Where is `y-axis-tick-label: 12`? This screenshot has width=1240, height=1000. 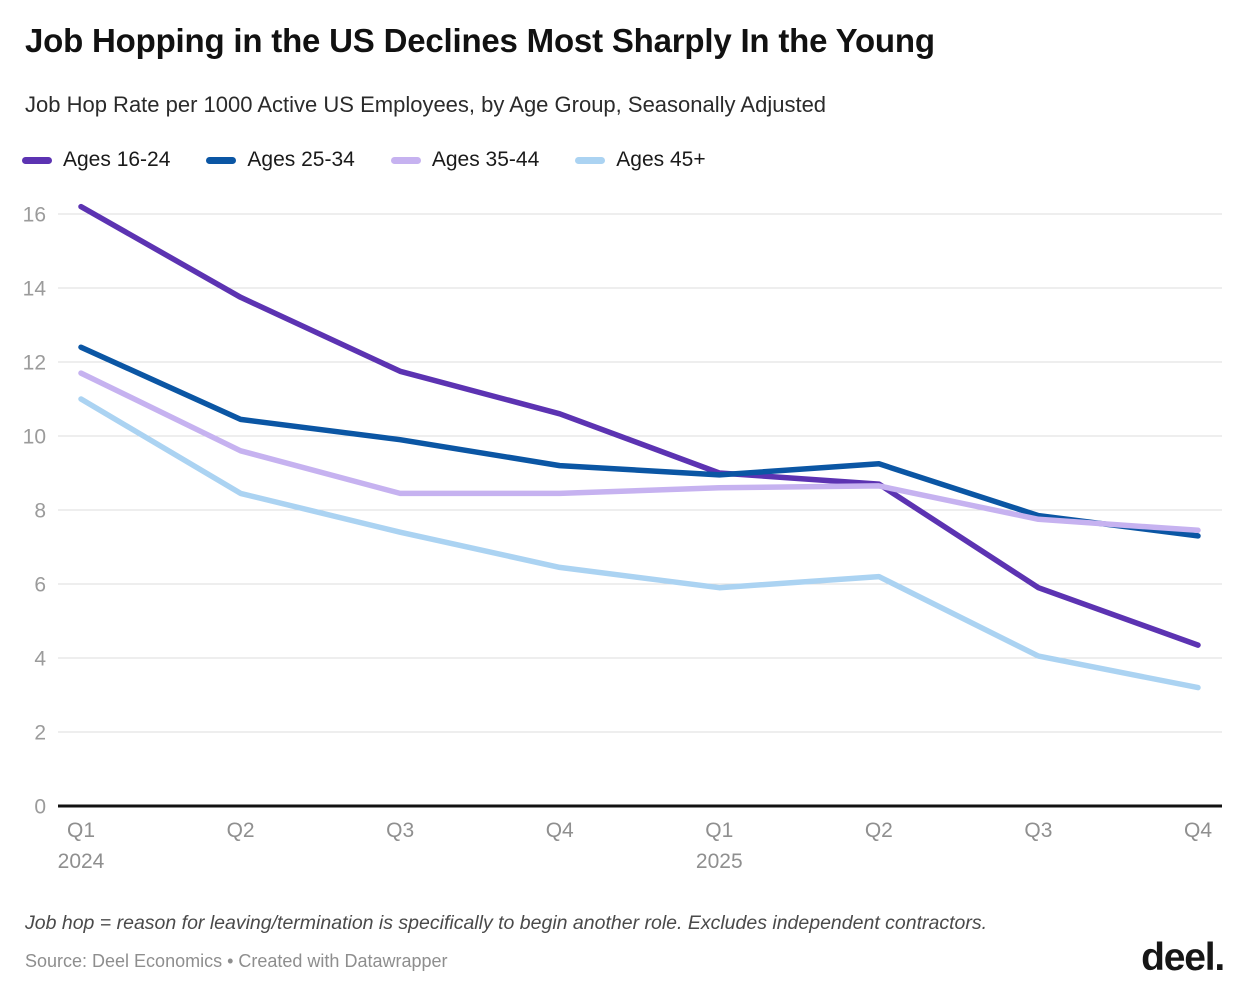
y-axis-tick-label: 12 is located at coordinates (34, 363).